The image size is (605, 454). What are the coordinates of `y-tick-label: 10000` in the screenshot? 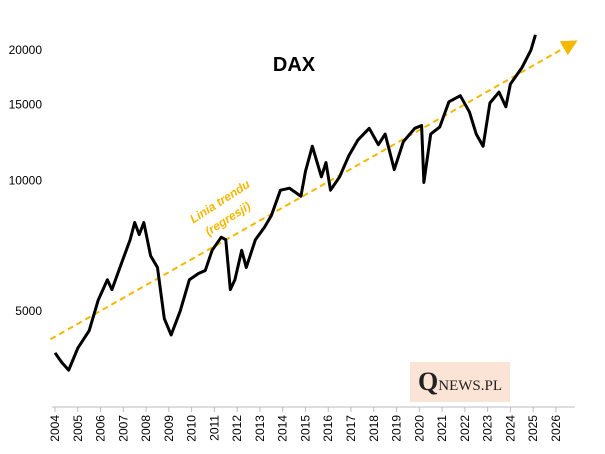 It's located at (26, 181).